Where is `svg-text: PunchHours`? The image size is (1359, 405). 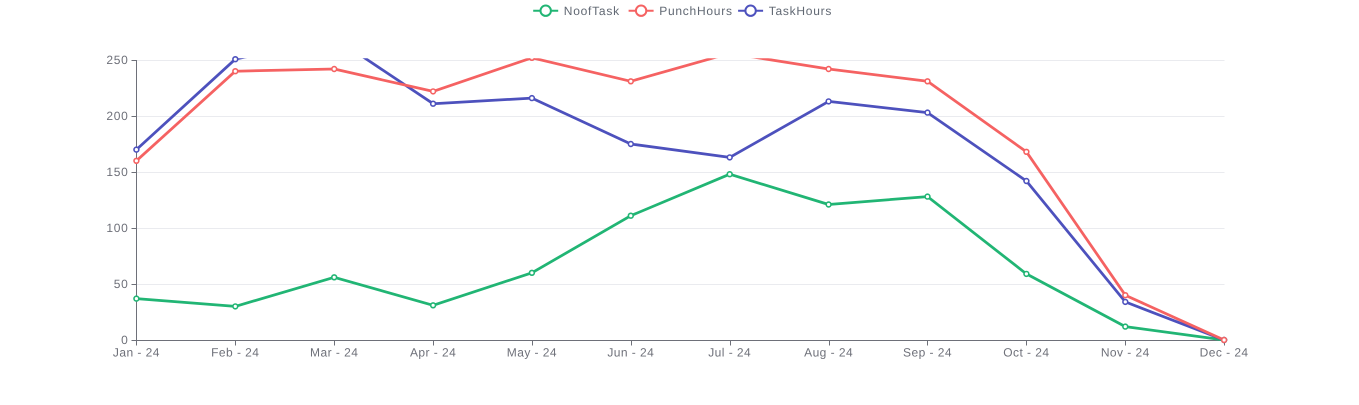
svg-text: PunchHours is located at coordinates (696, 11).